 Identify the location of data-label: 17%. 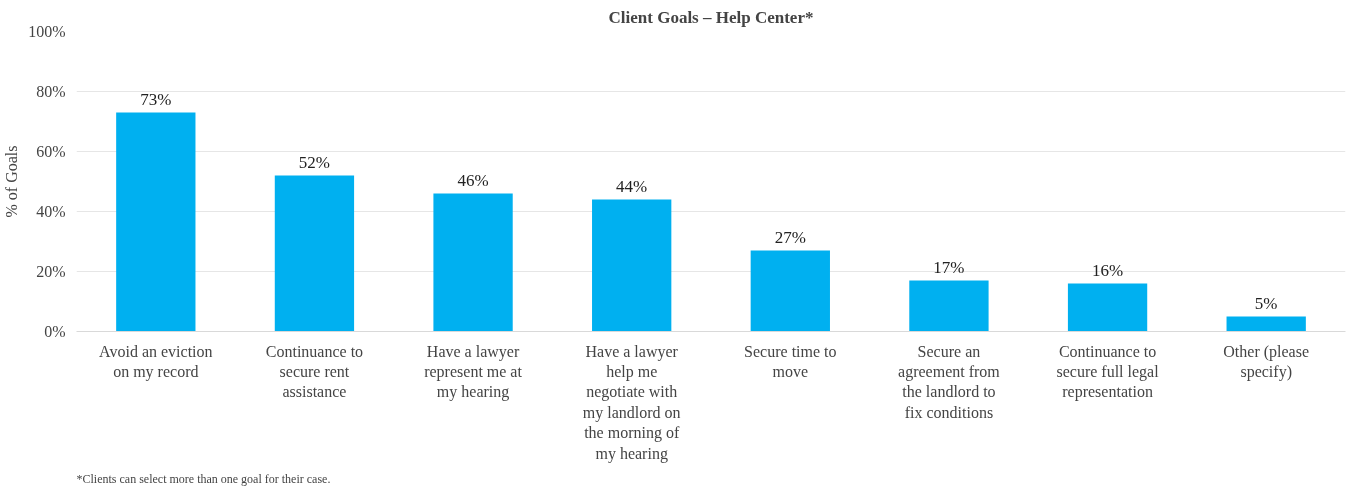
(949, 267).